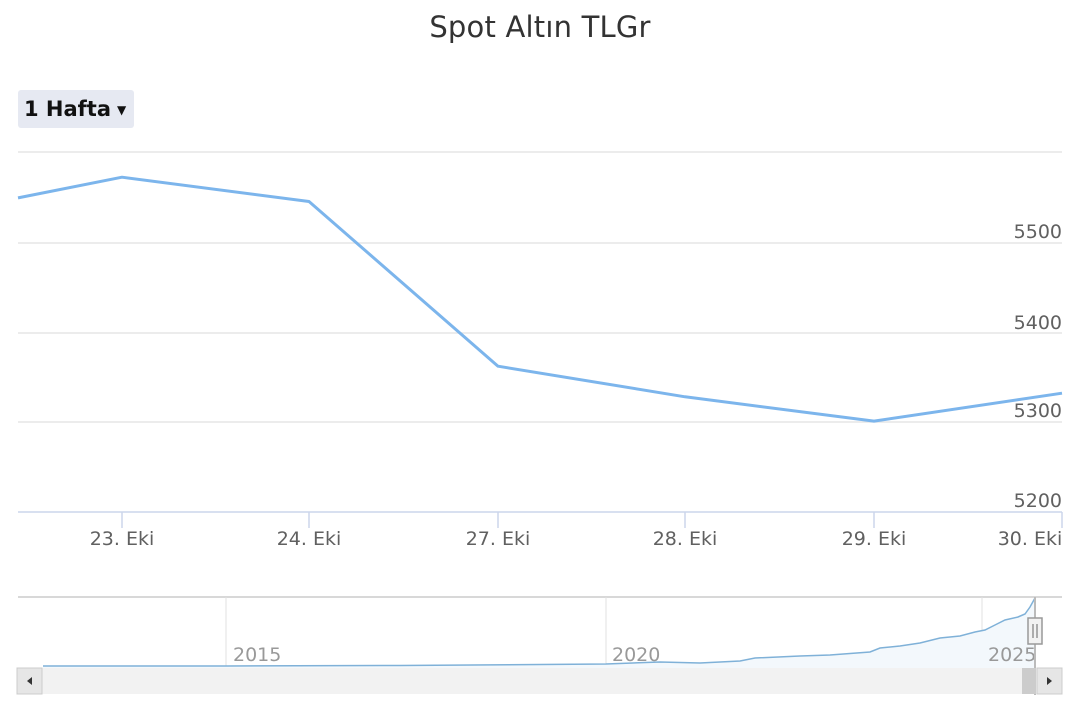 This screenshot has width=1080, height=720. What do you see at coordinates (539, 681) in the screenshot?
I see `scrollbar` at bounding box center [539, 681].